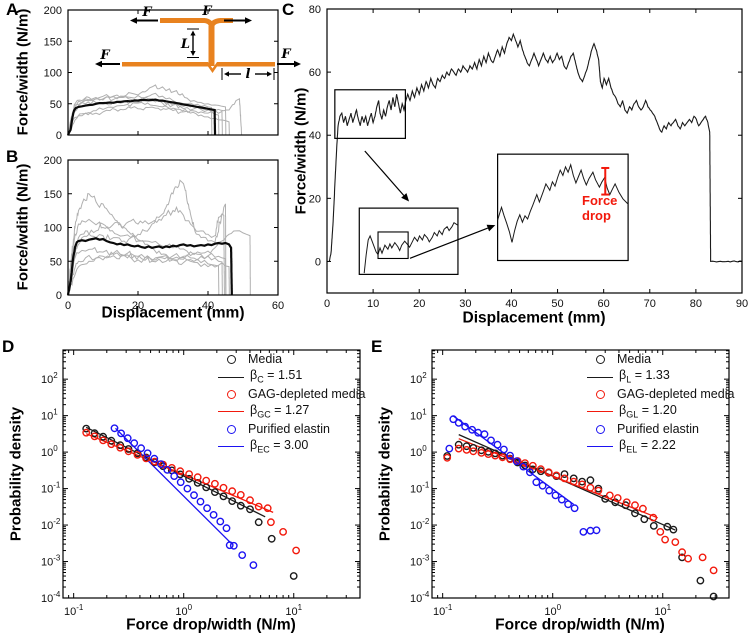  Describe the element at coordinates (280, 411) in the screenshot. I see `legend-label: βGC = 1.27` at that location.